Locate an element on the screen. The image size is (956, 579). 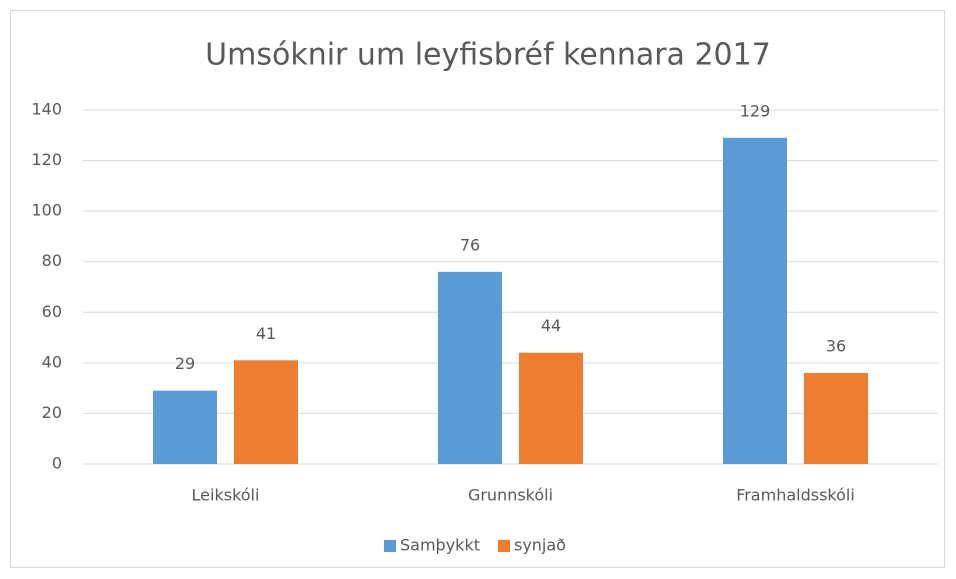
data-label: 44 is located at coordinates (551, 325).